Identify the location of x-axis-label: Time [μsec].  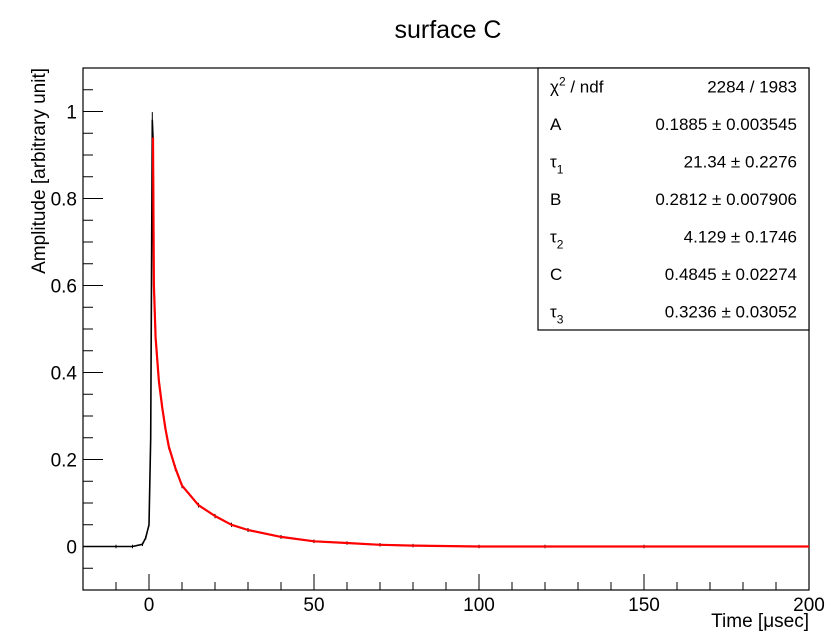
(760, 621).